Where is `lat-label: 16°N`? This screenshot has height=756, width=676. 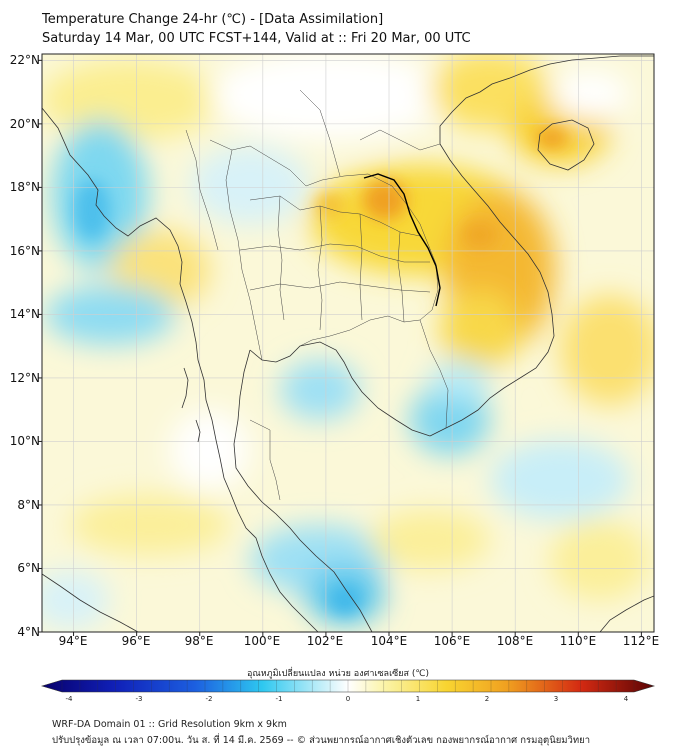 lat-label: 16°N is located at coordinates (25, 251).